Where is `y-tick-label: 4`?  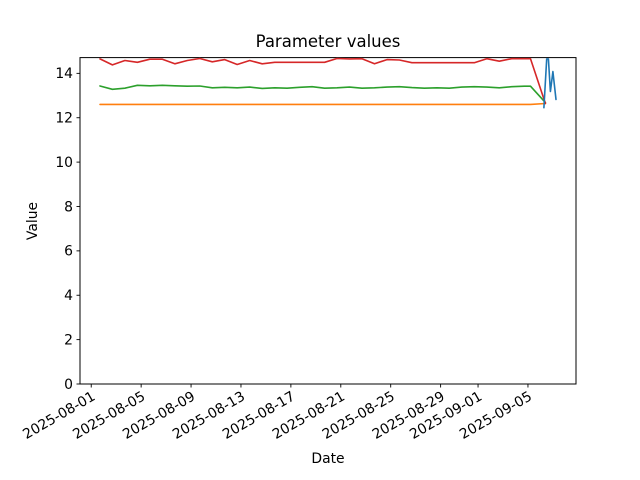 y-tick-label: 4 is located at coordinates (68, 296).